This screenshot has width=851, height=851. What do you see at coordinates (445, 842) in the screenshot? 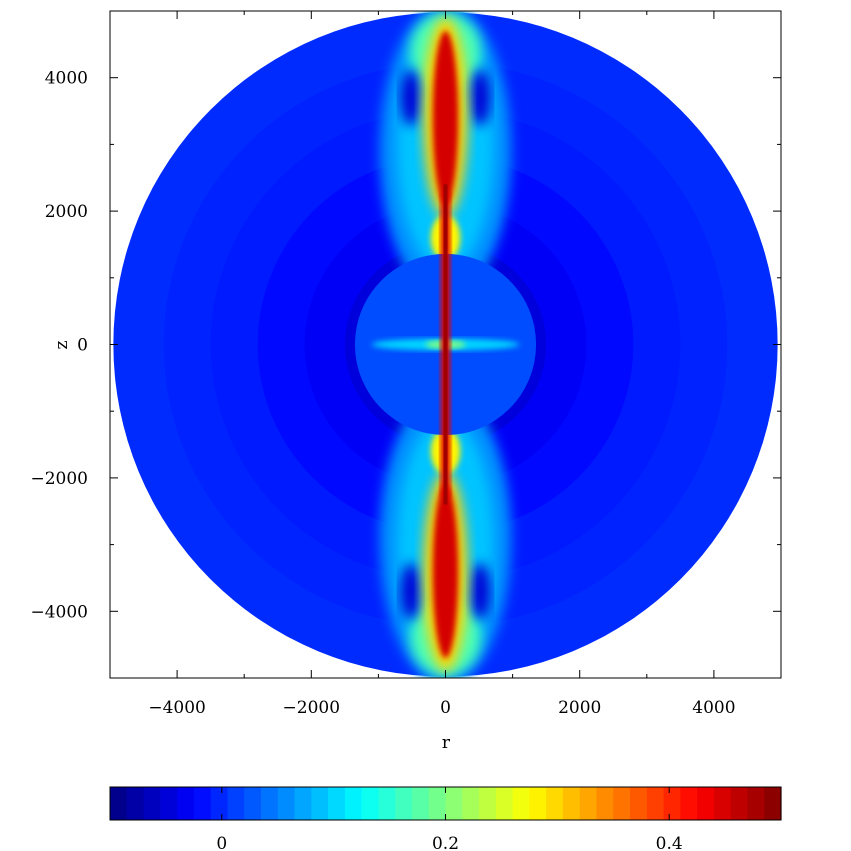
I see `colorbar-tick-label: 0.2` at bounding box center [445, 842].